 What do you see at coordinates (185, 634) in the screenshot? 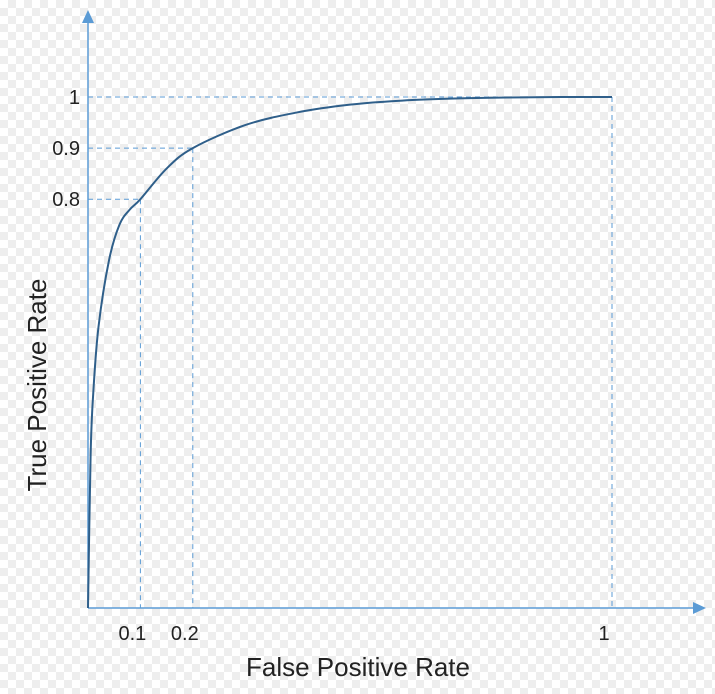
I see `x-tick-label: 0.2` at bounding box center [185, 634].